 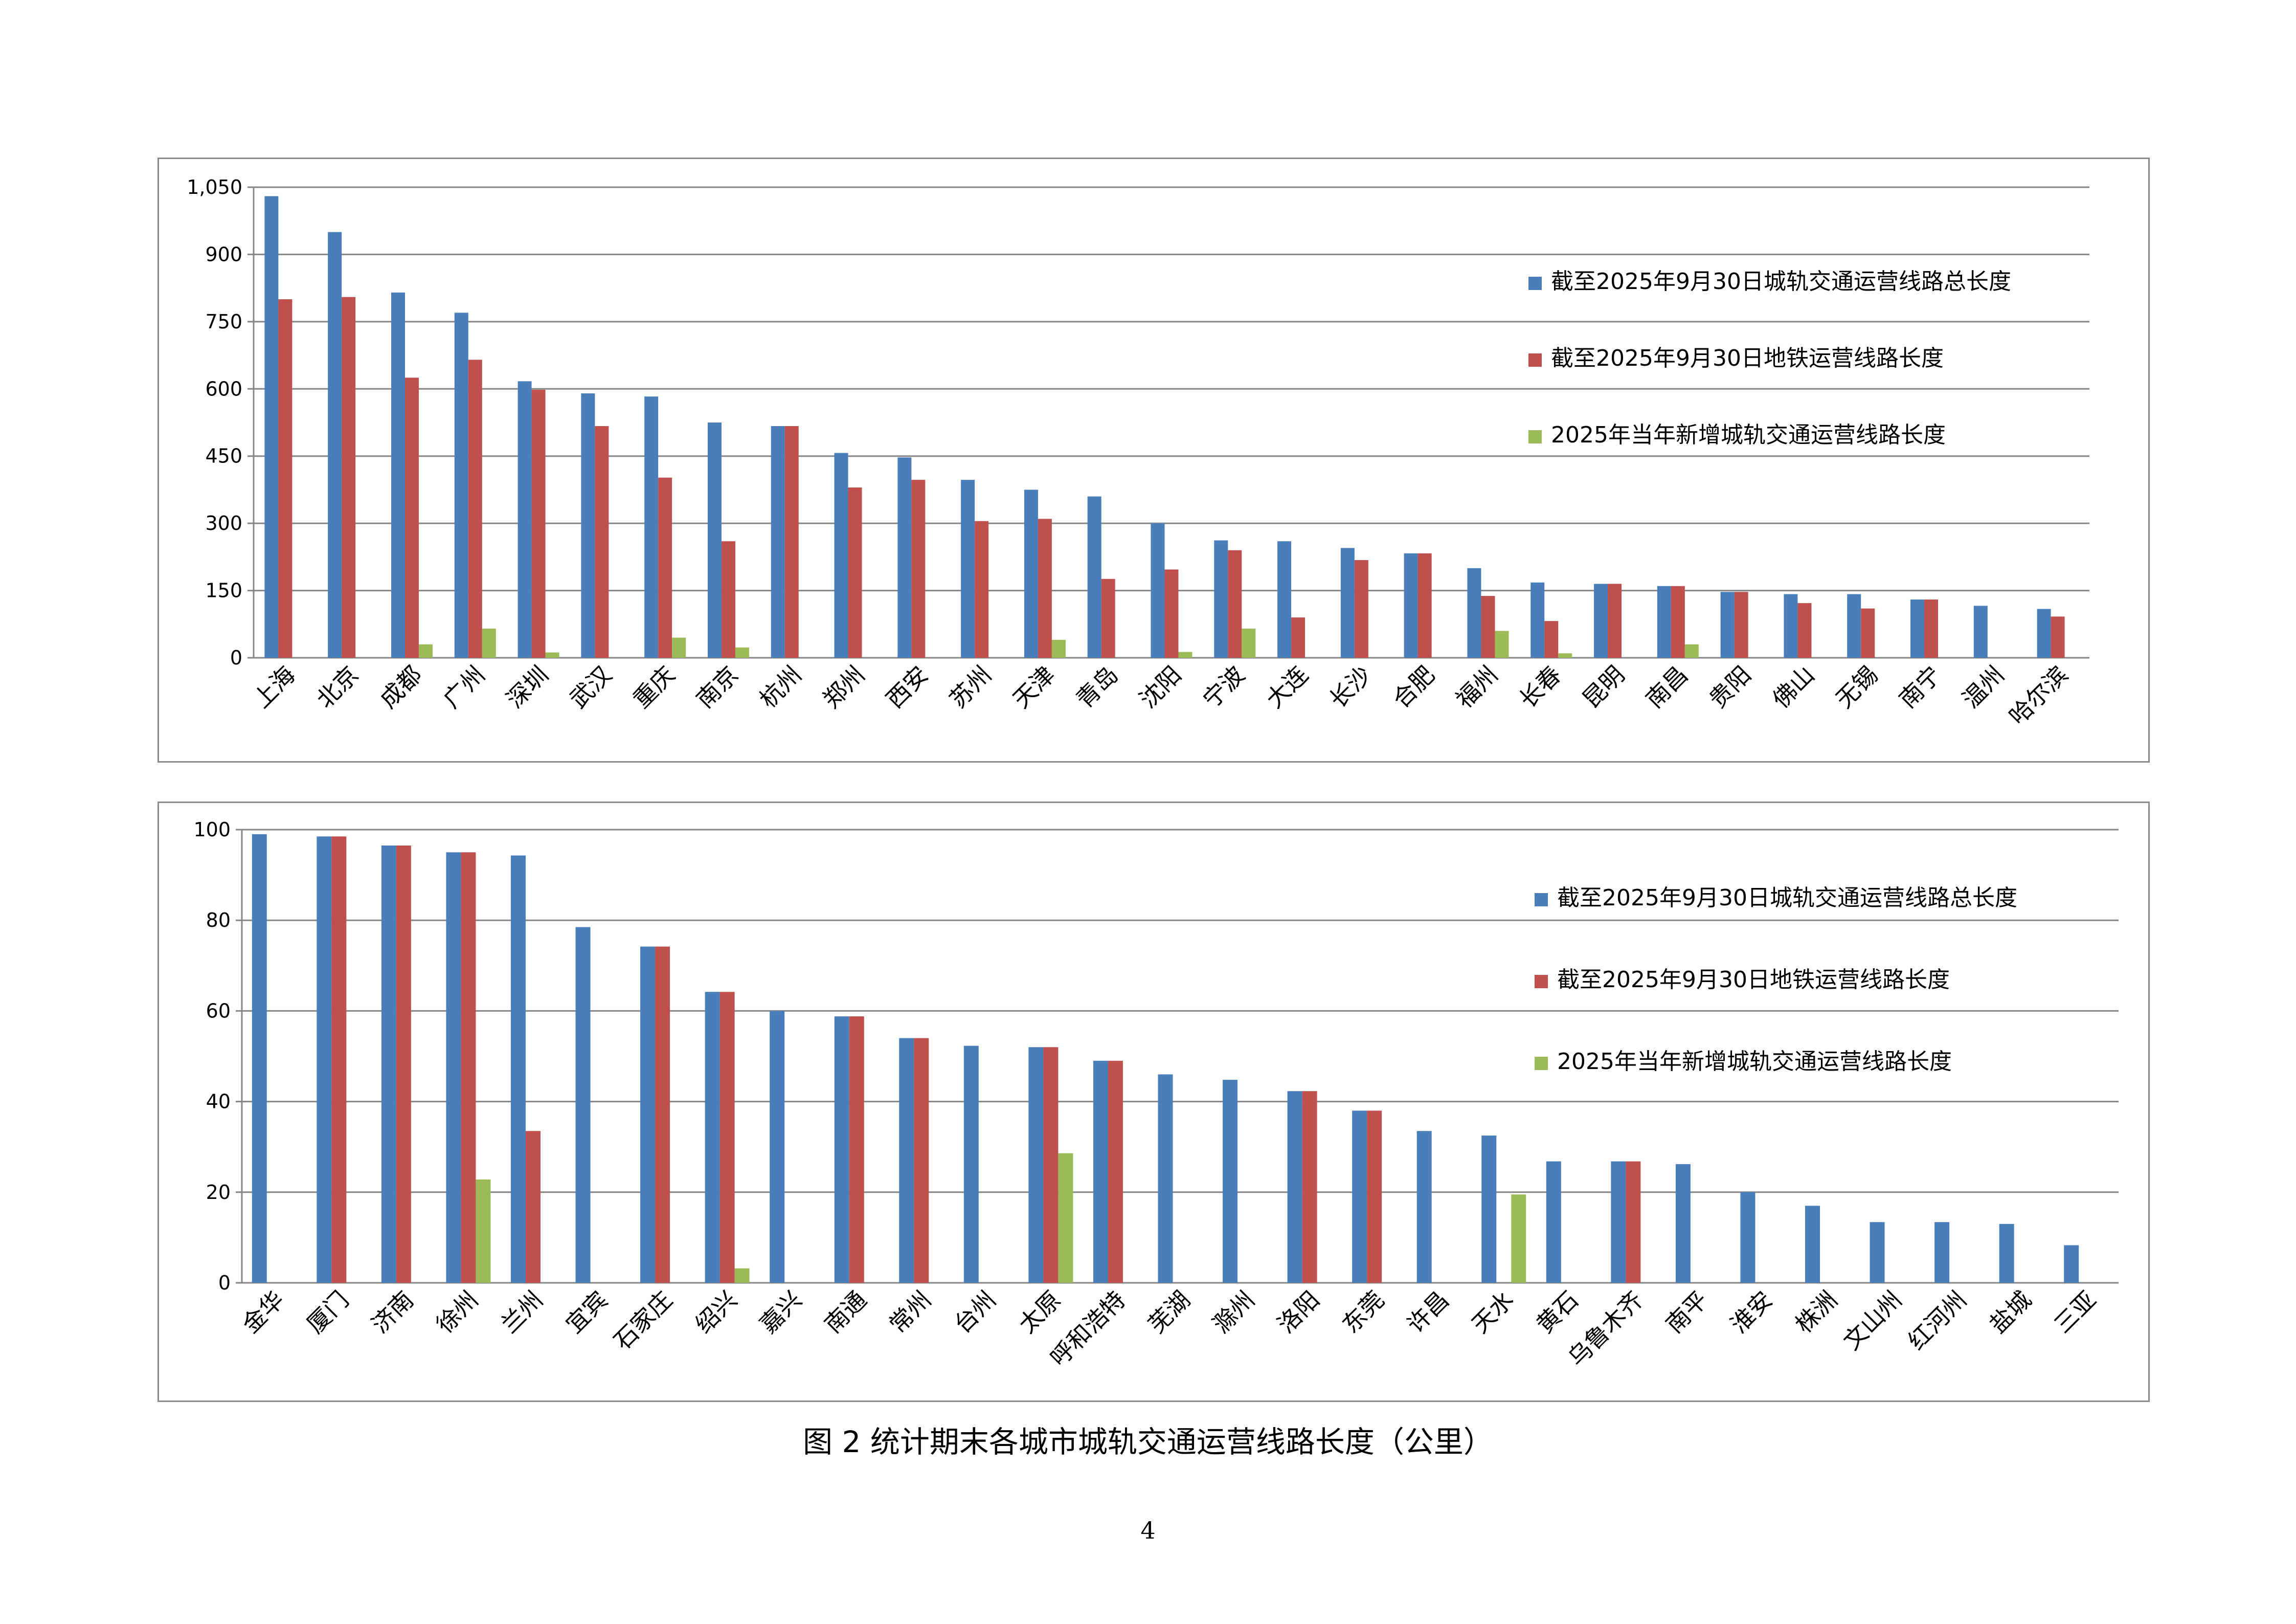 I want to click on category-label: 南昌, so click(x=1667, y=687).